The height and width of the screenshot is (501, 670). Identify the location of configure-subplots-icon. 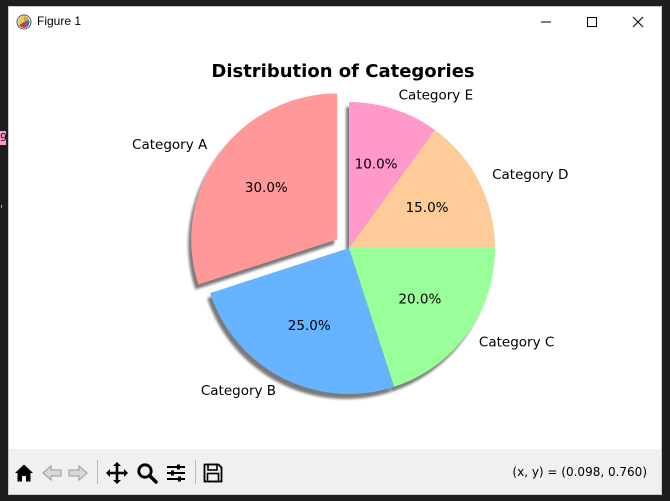
(176, 473).